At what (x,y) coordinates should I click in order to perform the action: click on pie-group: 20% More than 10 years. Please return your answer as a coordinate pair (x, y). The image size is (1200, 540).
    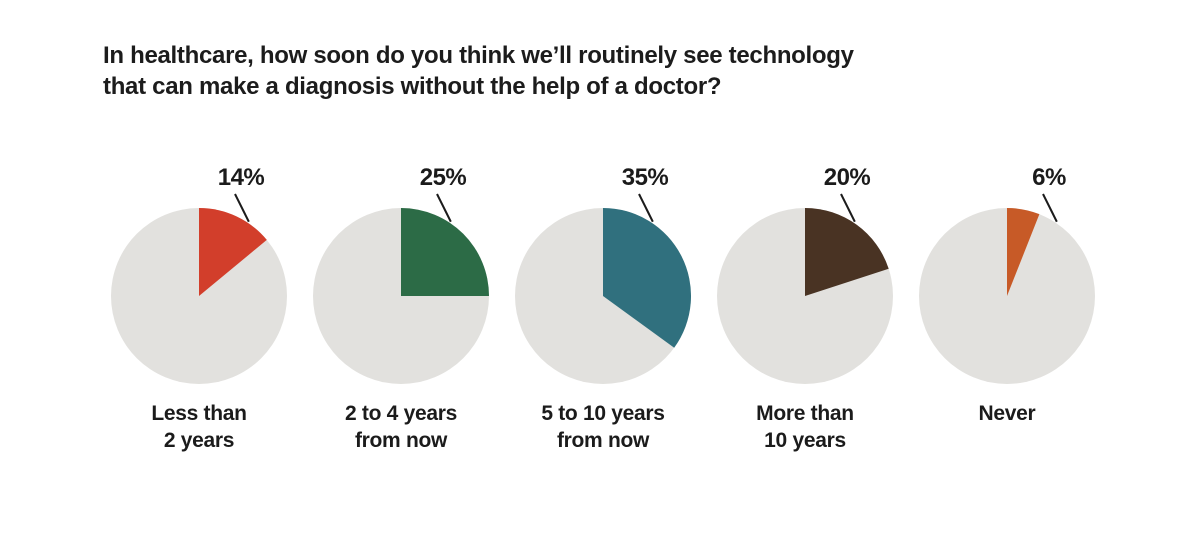
    Looking at the image, I should click on (805, 315).